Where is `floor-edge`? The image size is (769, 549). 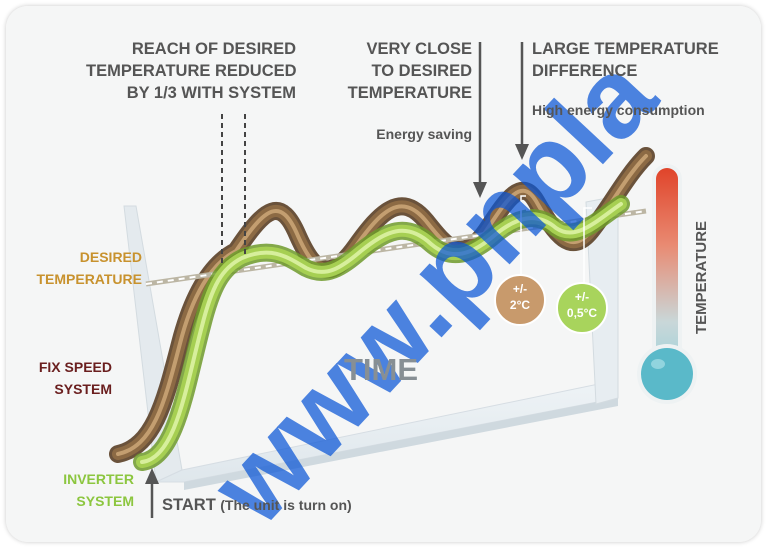 floor-edge is located at coordinates (401, 444).